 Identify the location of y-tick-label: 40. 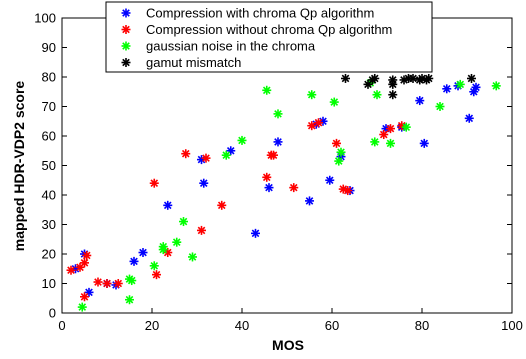
(49, 195).